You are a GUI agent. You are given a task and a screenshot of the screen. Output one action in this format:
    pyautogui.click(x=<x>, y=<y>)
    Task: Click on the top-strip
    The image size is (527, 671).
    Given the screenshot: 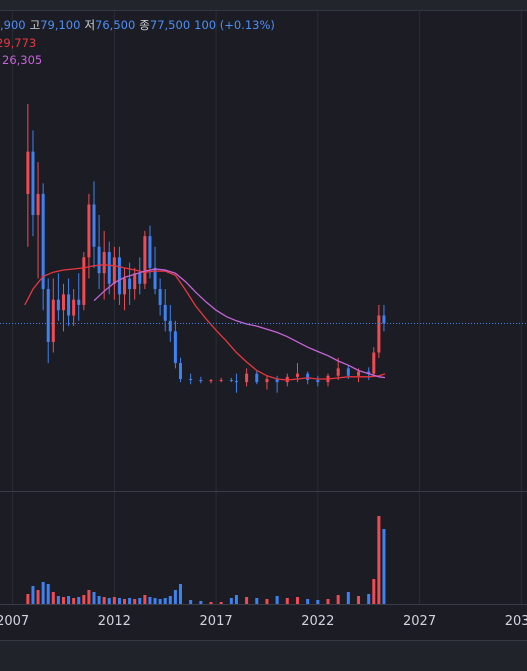 What is the action you would take?
    pyautogui.click(x=263, y=5)
    